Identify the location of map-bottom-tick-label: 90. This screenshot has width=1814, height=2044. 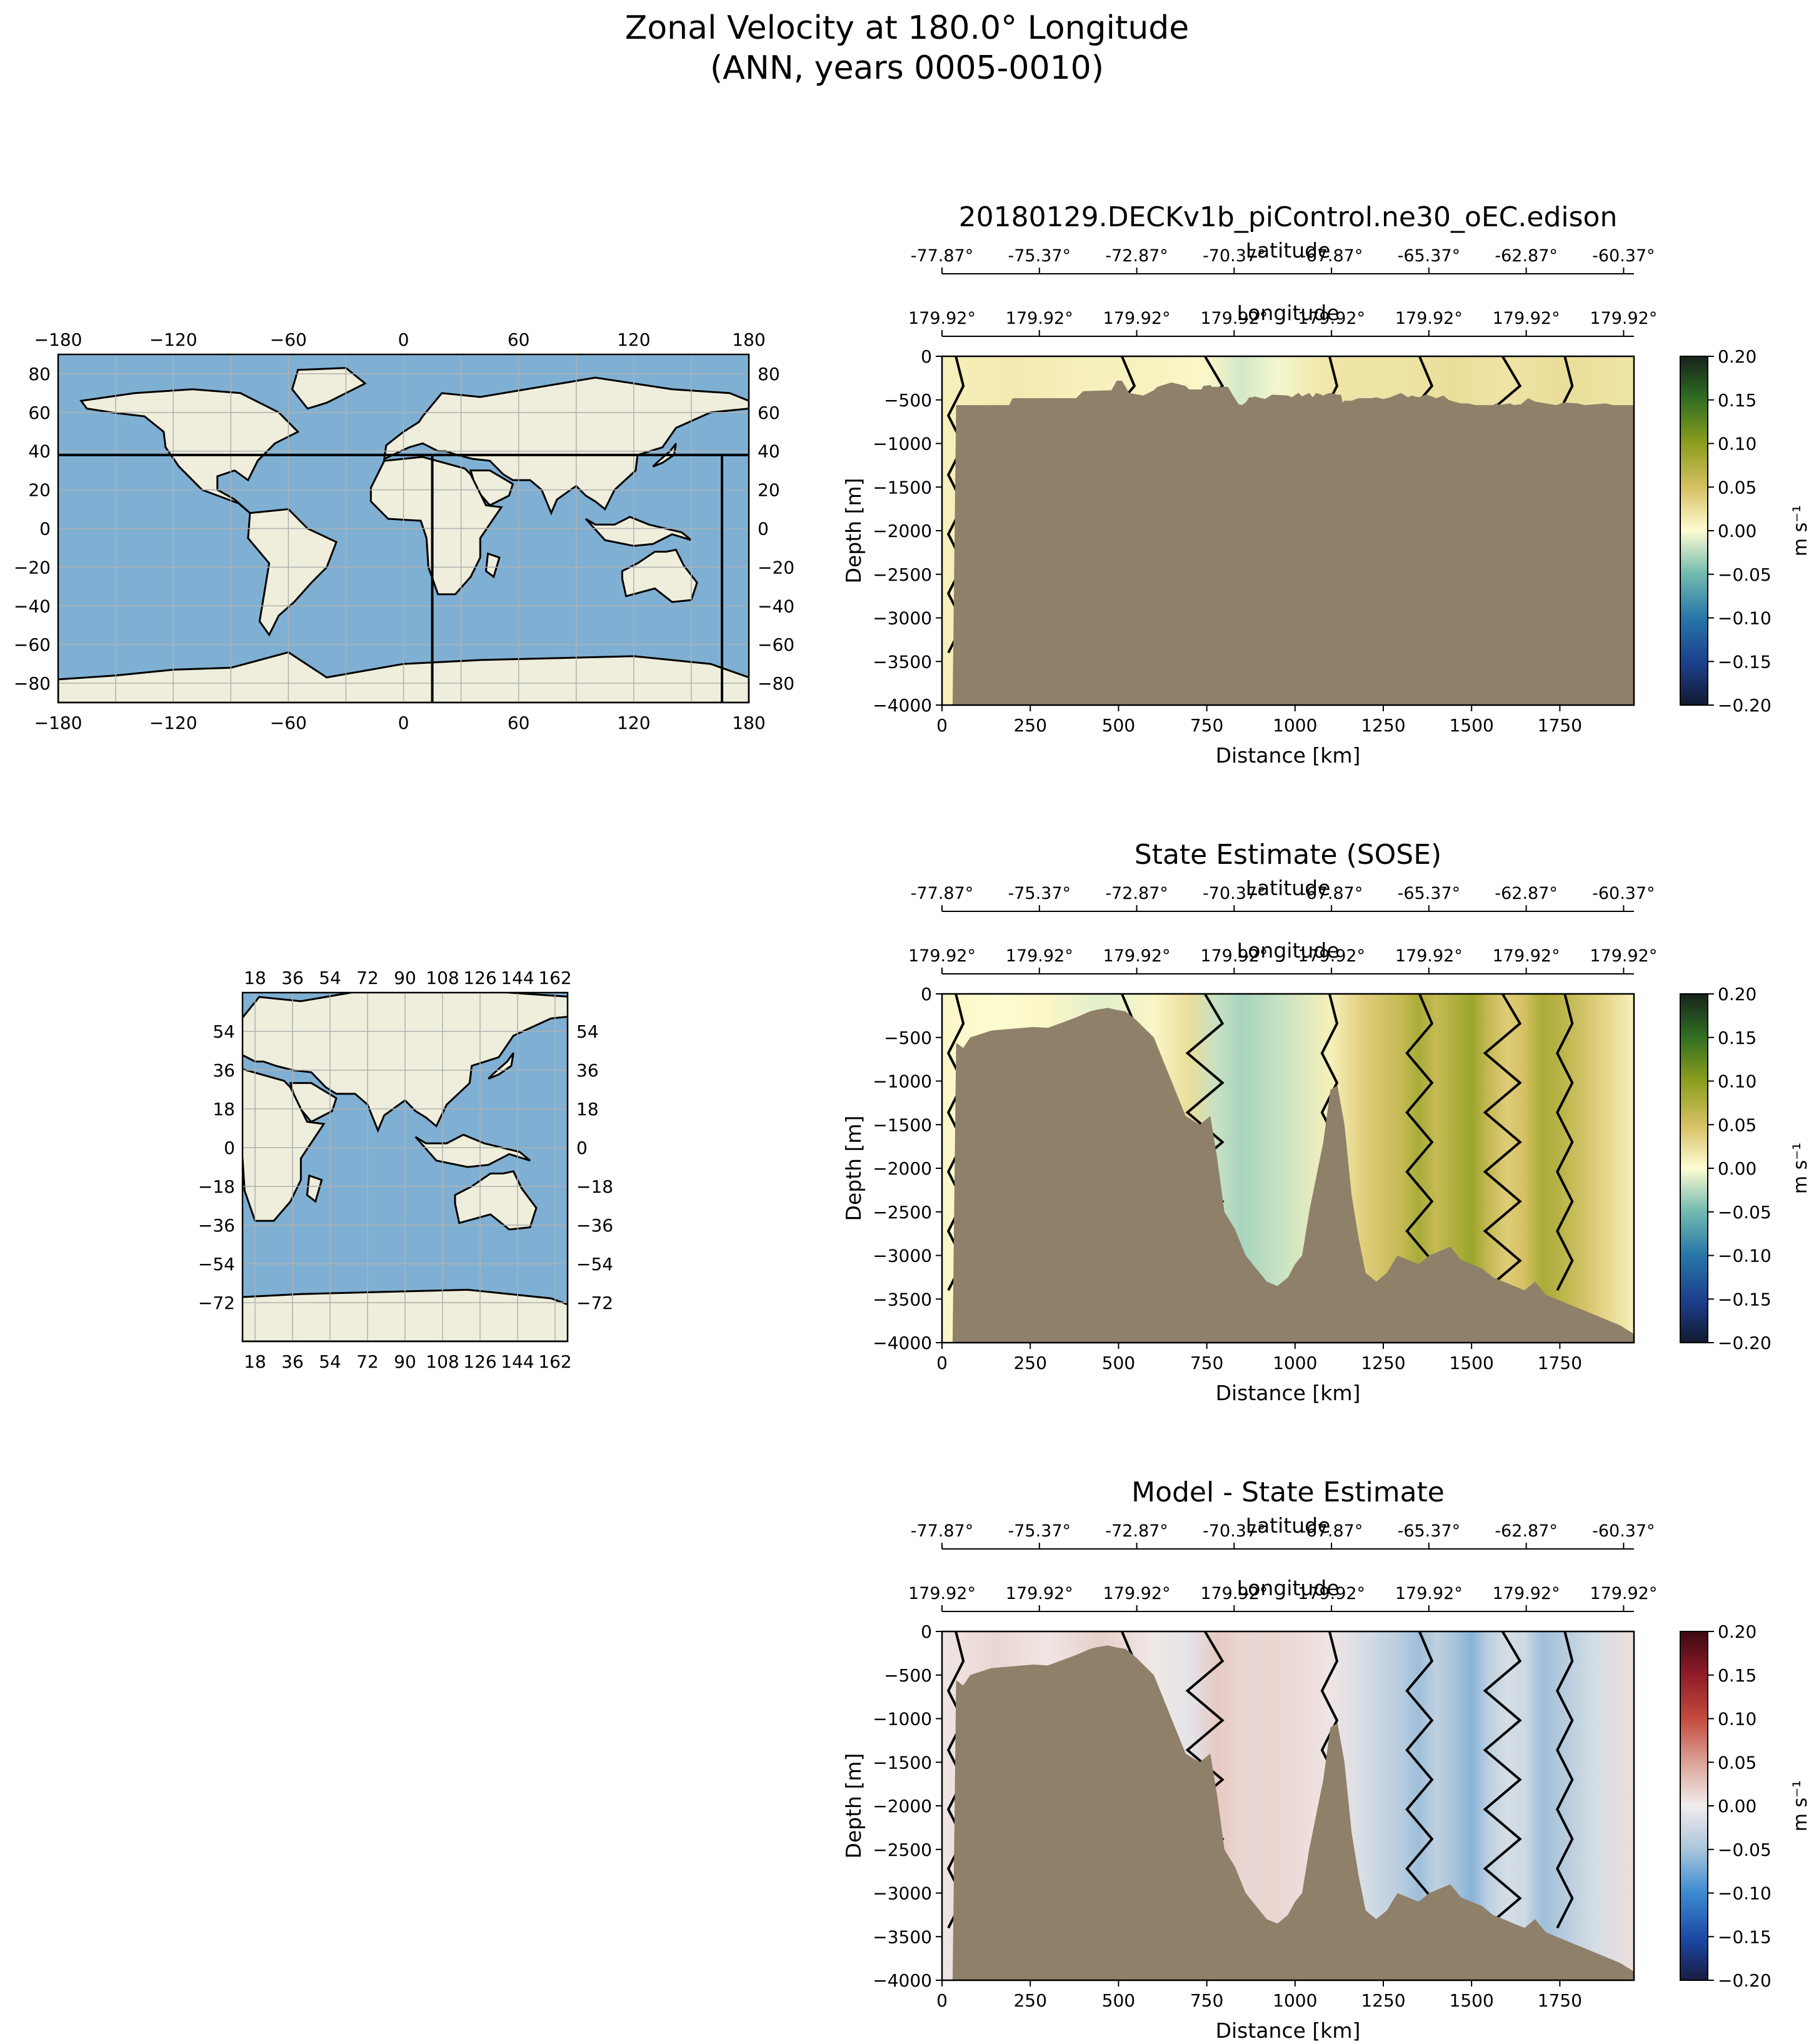
(405, 1361).